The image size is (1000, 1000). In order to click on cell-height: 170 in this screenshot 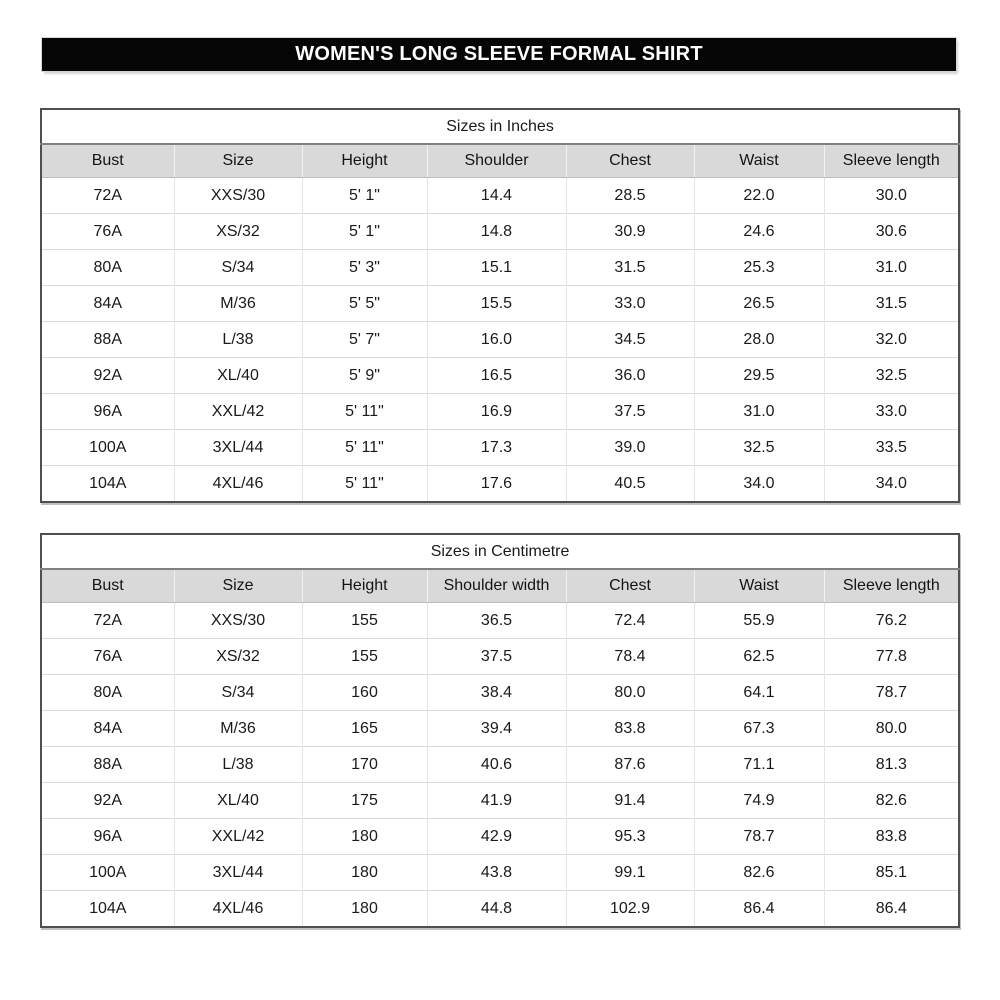, I will do `click(364, 764)`.